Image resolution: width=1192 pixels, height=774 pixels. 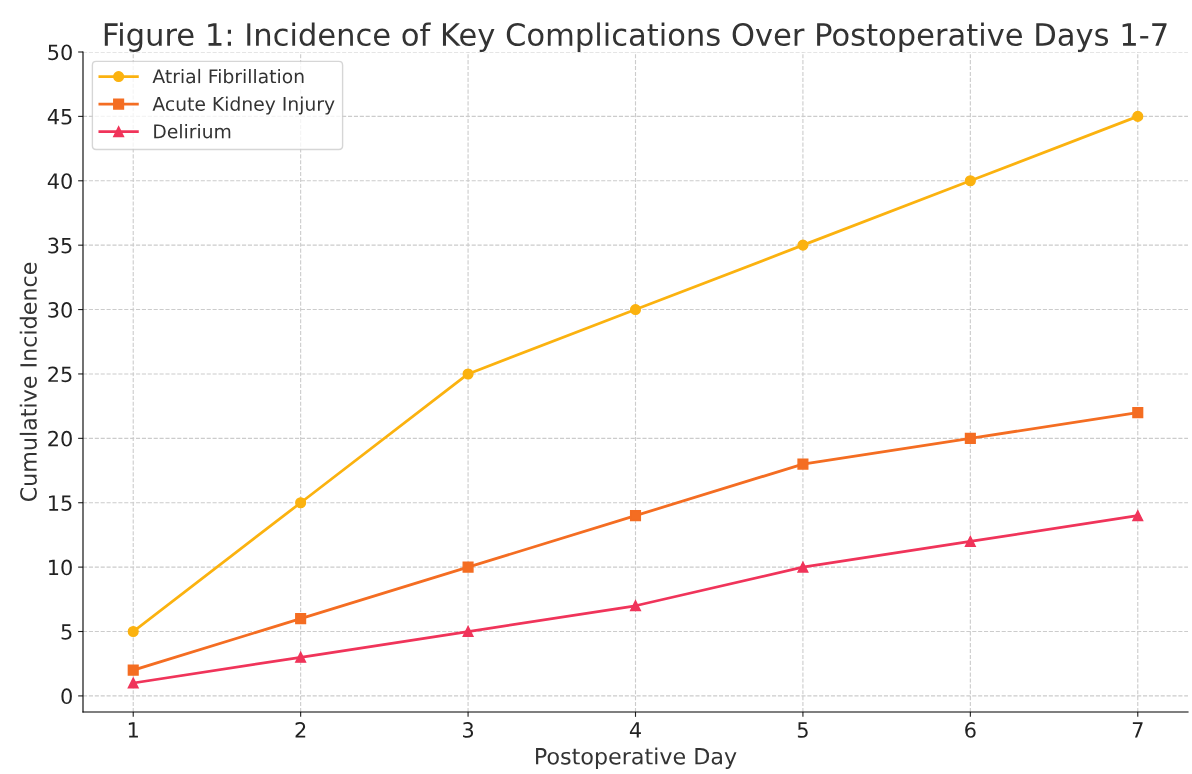 I want to click on legend-label: Atrial Fibrillation, so click(x=228, y=76).